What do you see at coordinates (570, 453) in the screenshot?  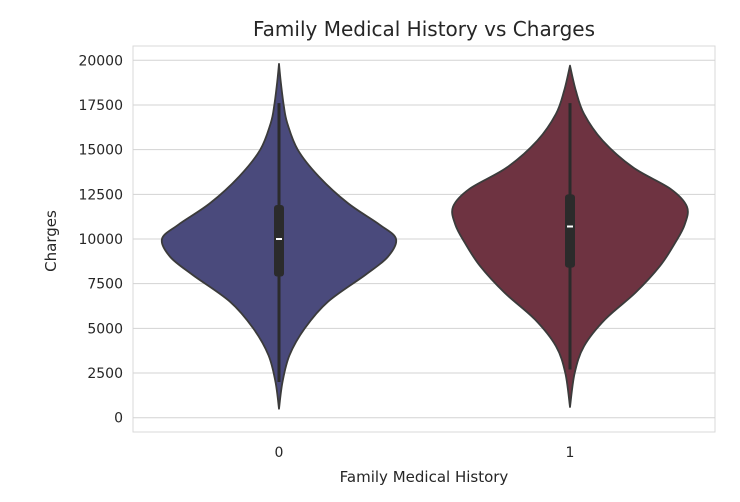 I see `x-tick-label: 1` at bounding box center [570, 453].